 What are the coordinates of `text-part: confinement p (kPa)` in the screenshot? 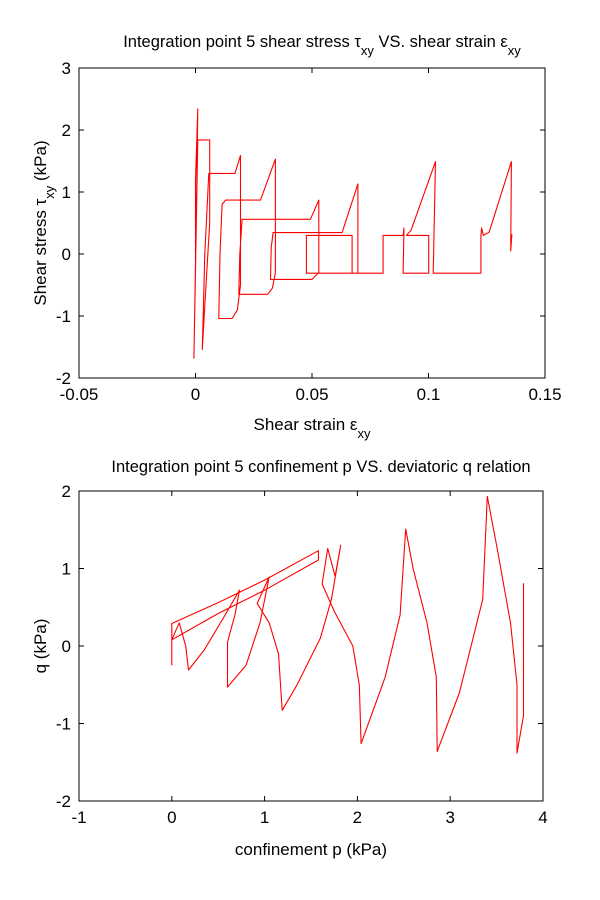 It's located at (311, 849).